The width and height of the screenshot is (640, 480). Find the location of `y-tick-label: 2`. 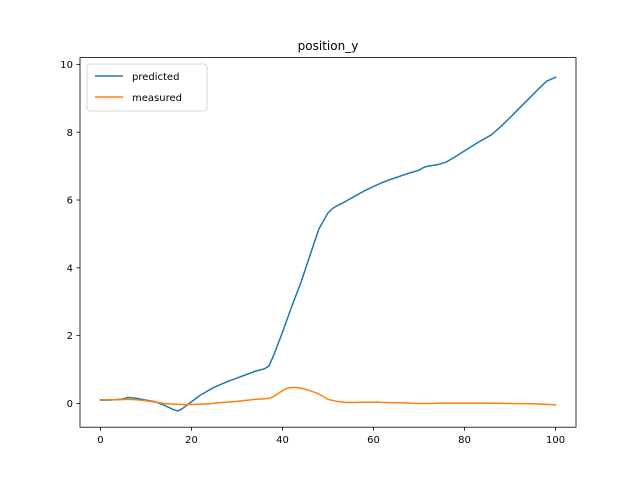

y-tick-label: 2 is located at coordinates (70, 336).